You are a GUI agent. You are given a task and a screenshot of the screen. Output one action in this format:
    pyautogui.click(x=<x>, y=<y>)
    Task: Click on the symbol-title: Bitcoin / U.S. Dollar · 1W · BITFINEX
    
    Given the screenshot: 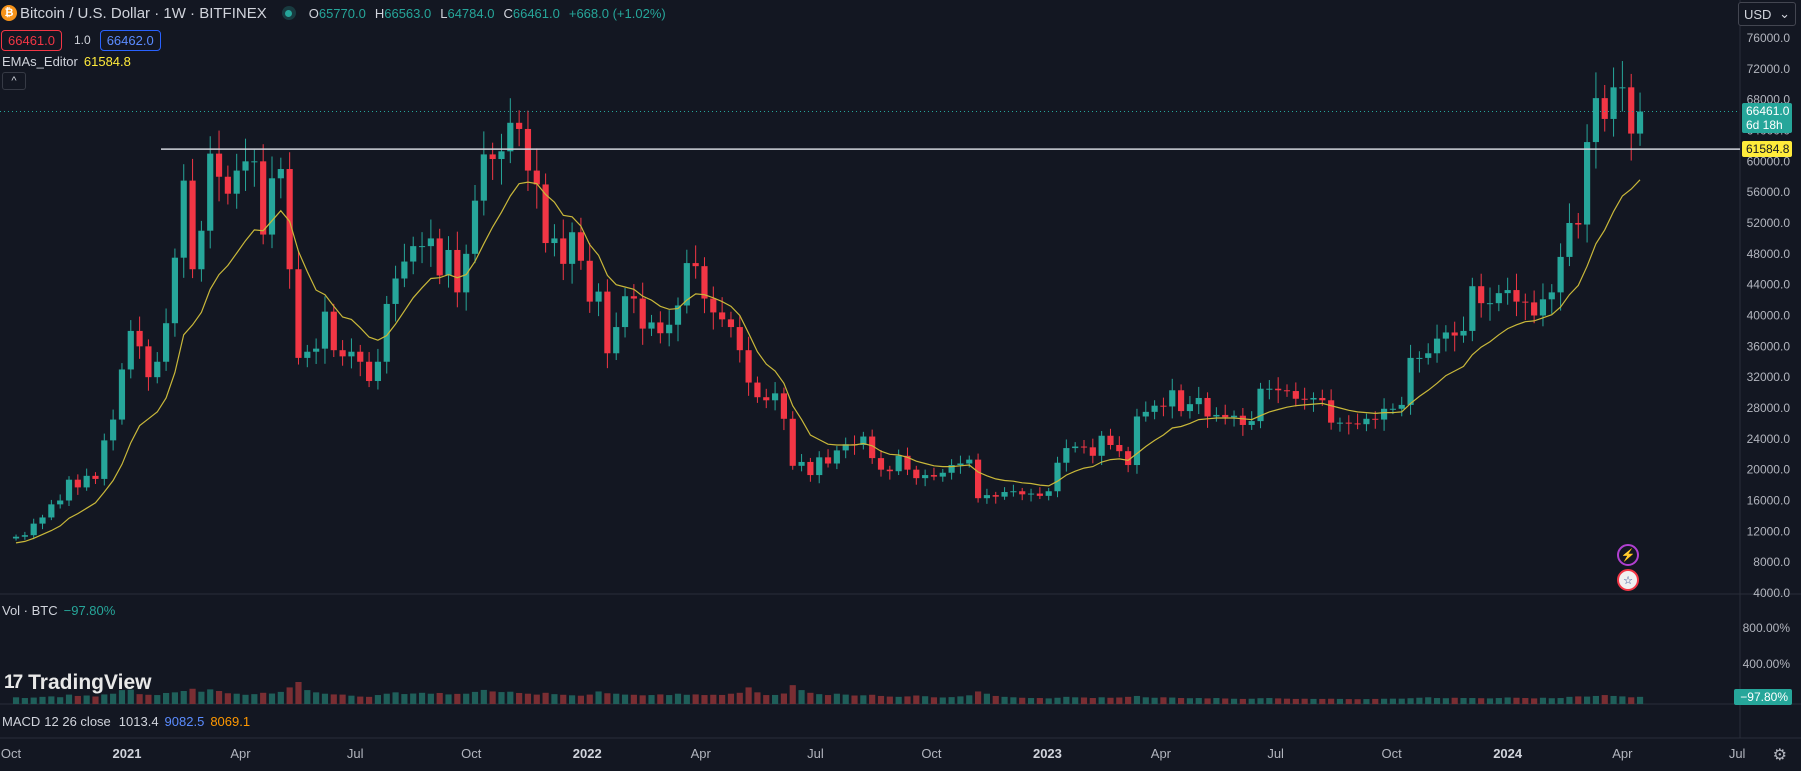 What is the action you would take?
    pyautogui.click(x=143, y=13)
    